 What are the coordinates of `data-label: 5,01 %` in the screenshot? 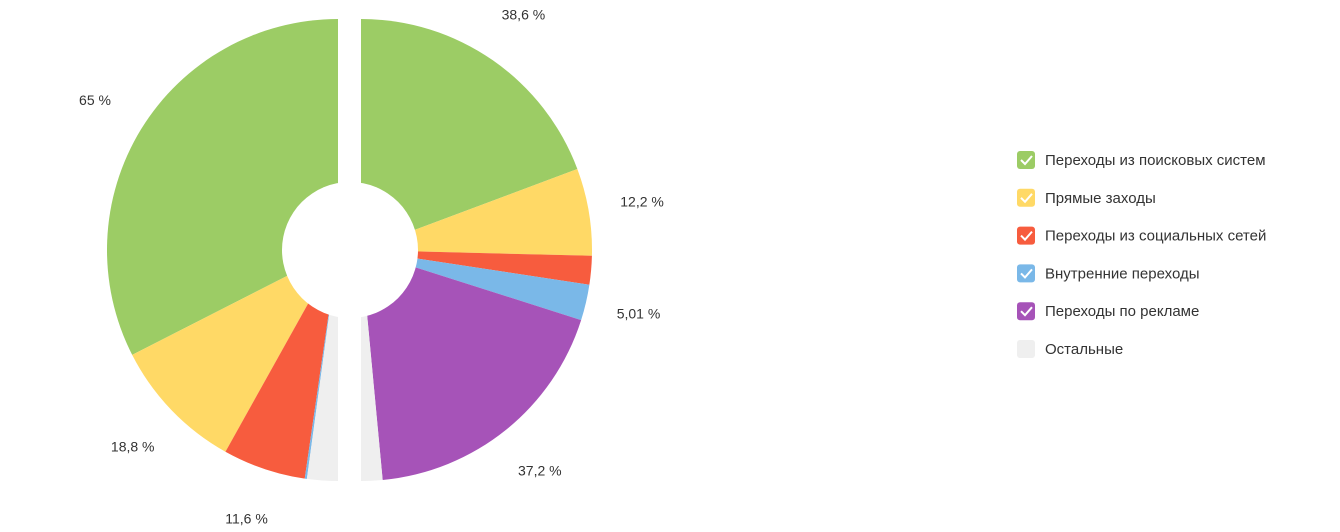 It's located at (639, 314).